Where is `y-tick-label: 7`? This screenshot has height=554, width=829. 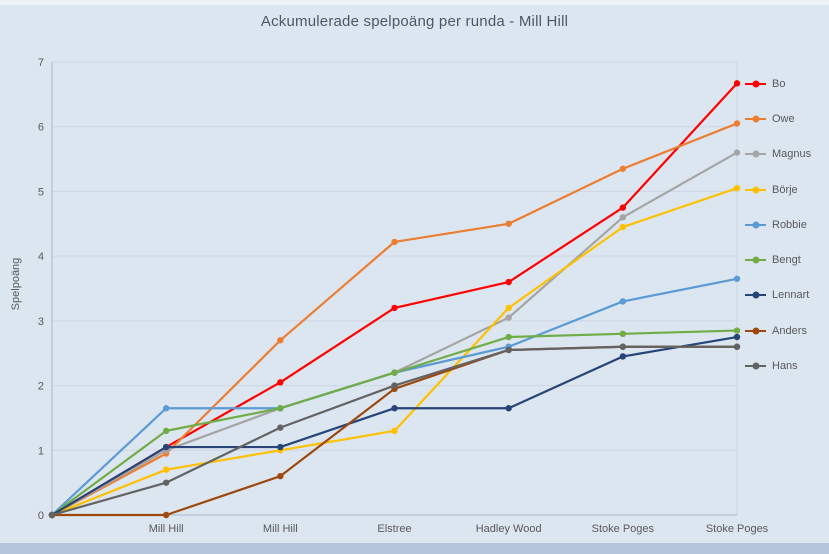
y-tick-label: 7 is located at coordinates (41, 63).